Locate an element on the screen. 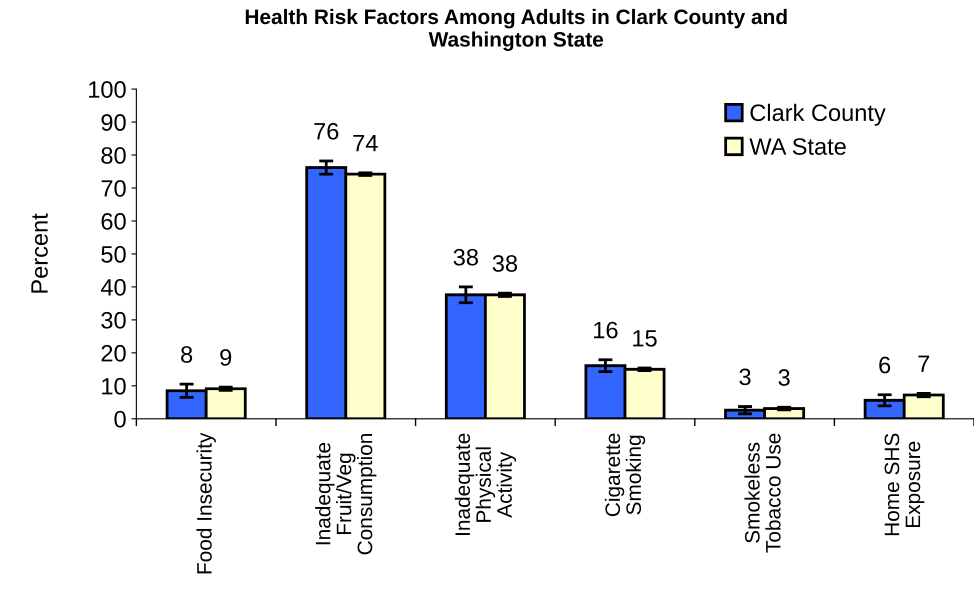 This screenshot has width=974, height=594. x-tick-label: Inadequate Fruit/Veg Consumption is located at coordinates (345, 494).